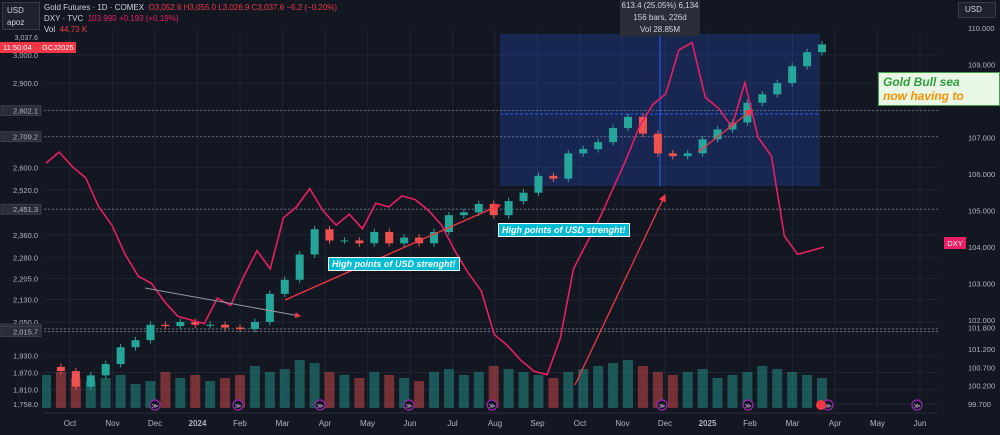 This screenshot has height=435, width=1000. What do you see at coordinates (64, 18) in the screenshot?
I see `dxy-title: DXY · TVC` at bounding box center [64, 18].